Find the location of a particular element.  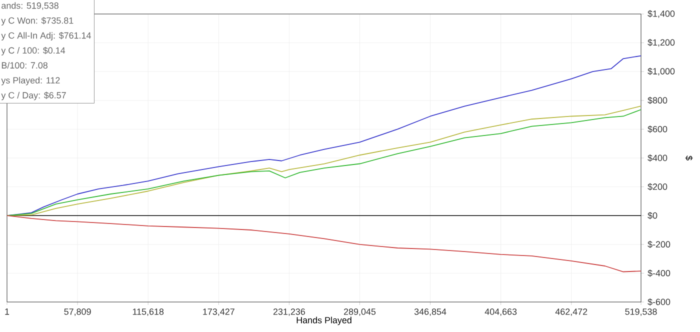

annotation: y C / Day: $6.57 is located at coordinates (33, 96).